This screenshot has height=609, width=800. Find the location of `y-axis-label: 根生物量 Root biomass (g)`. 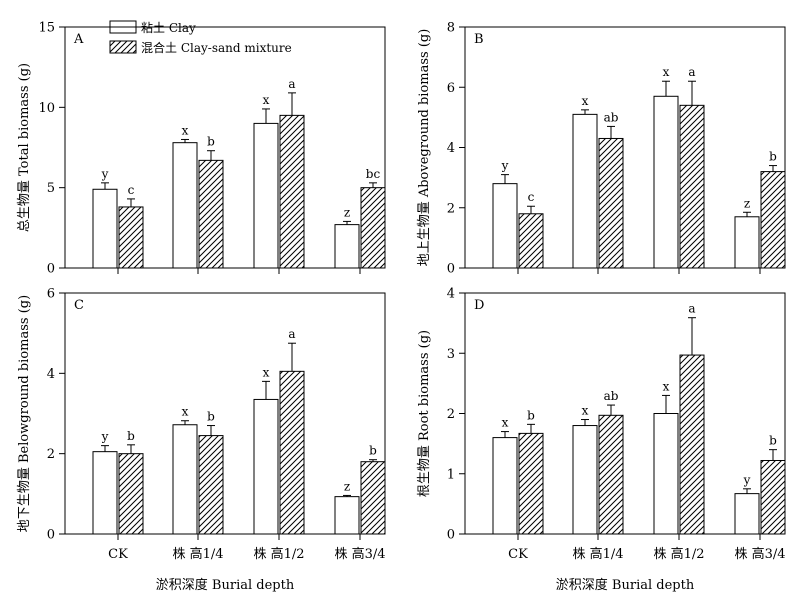

y-axis-label: 根生物量 Root biomass (g) is located at coordinates (424, 413).